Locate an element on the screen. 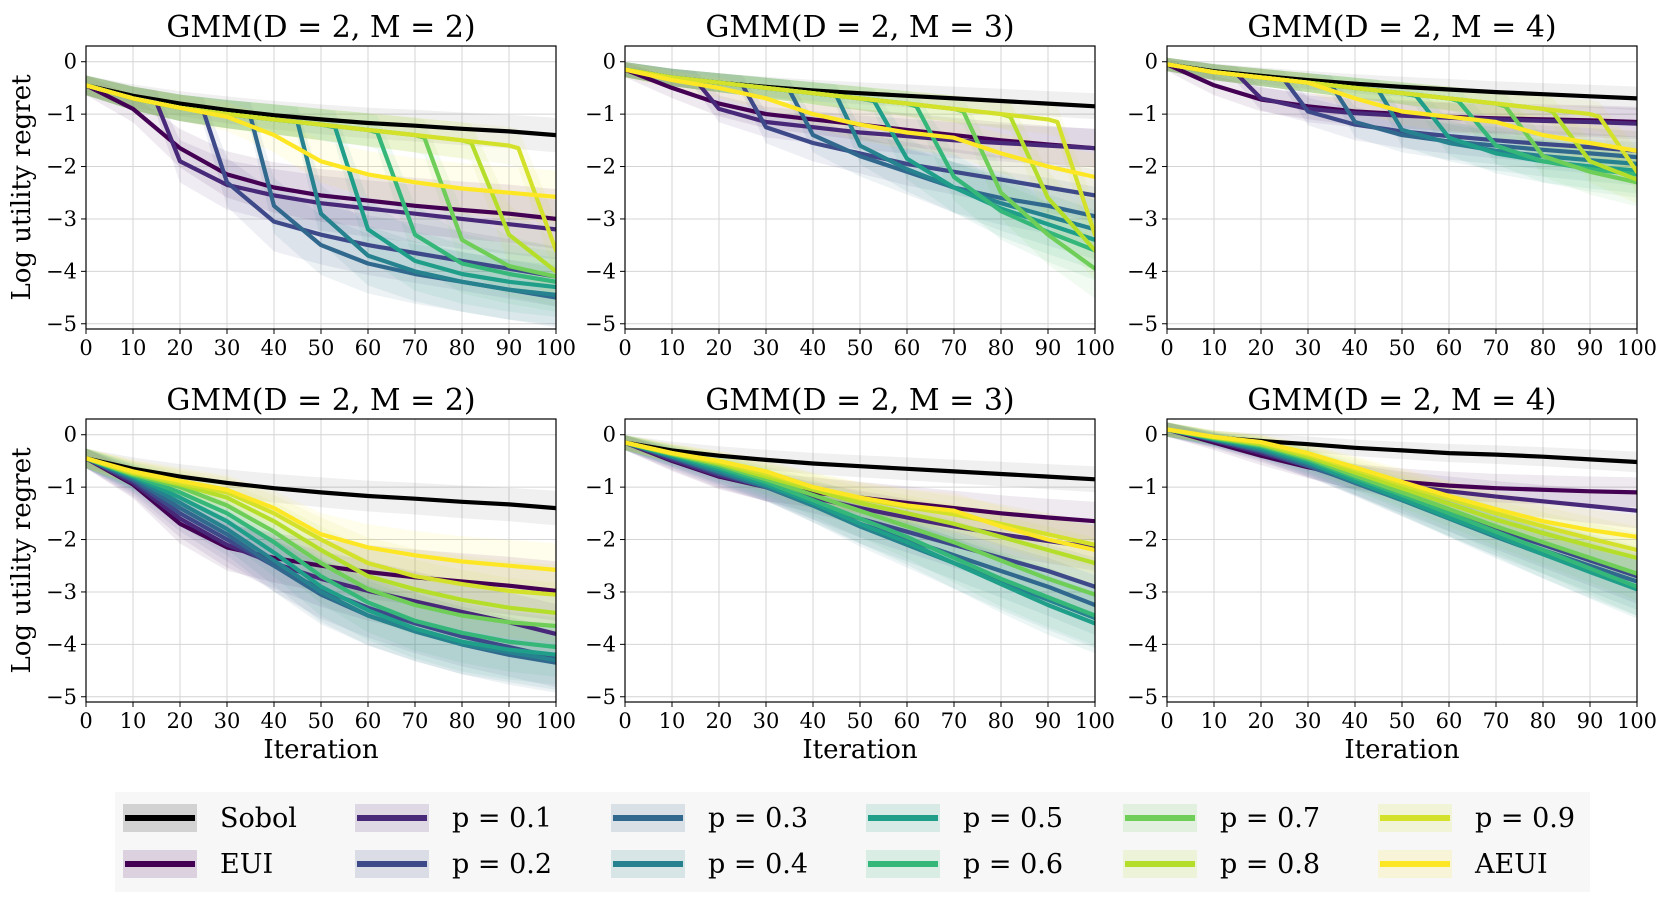 This screenshot has width=1660, height=900. legend-label: p = 0.3 is located at coordinates (758, 818).